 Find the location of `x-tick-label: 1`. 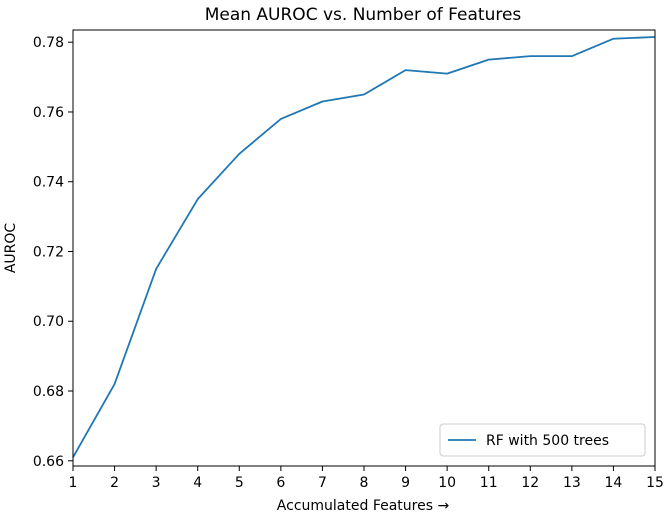

x-tick-label: 1 is located at coordinates (73, 483).